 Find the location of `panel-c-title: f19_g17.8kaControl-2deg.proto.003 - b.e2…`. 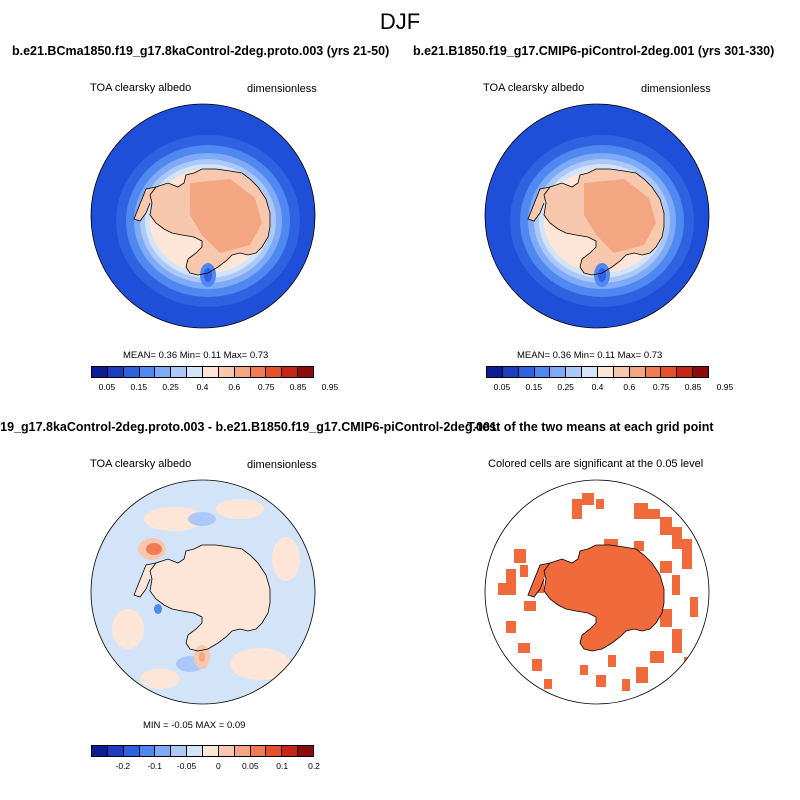

panel-c-title: f19_g17.8kaControl-2deg.proto.003 - b.e2… is located at coordinates (248, 427).